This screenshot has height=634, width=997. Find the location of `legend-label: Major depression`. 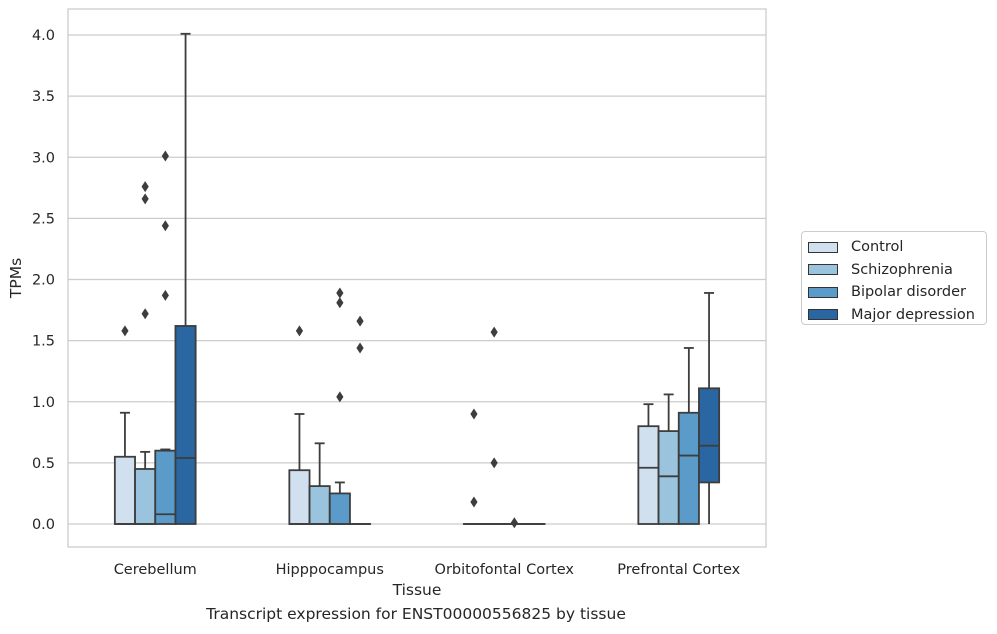

legend-label: Major depression is located at coordinates (913, 314).